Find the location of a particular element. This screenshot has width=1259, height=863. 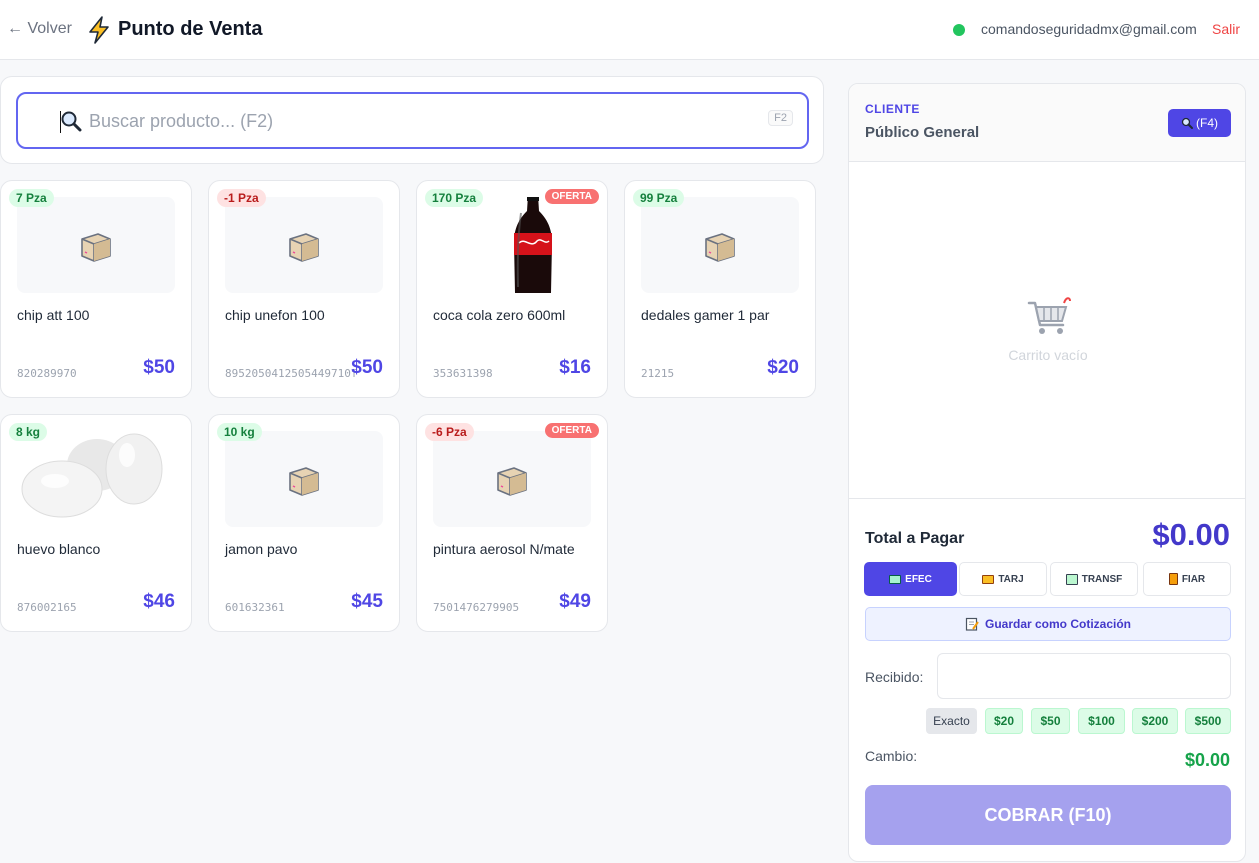

product-code: 876002165 is located at coordinates (47, 607).